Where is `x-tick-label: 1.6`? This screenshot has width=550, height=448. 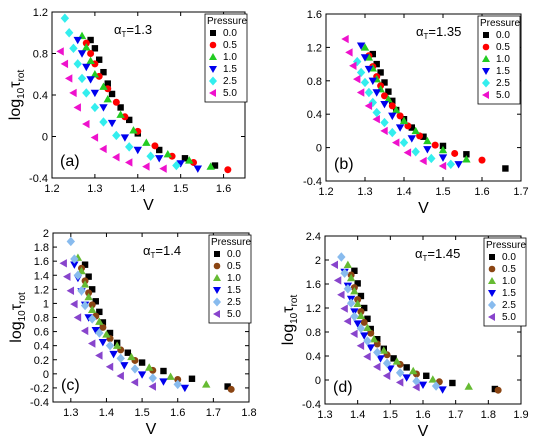 x-tick-label: 1.6 is located at coordinates (177, 413).